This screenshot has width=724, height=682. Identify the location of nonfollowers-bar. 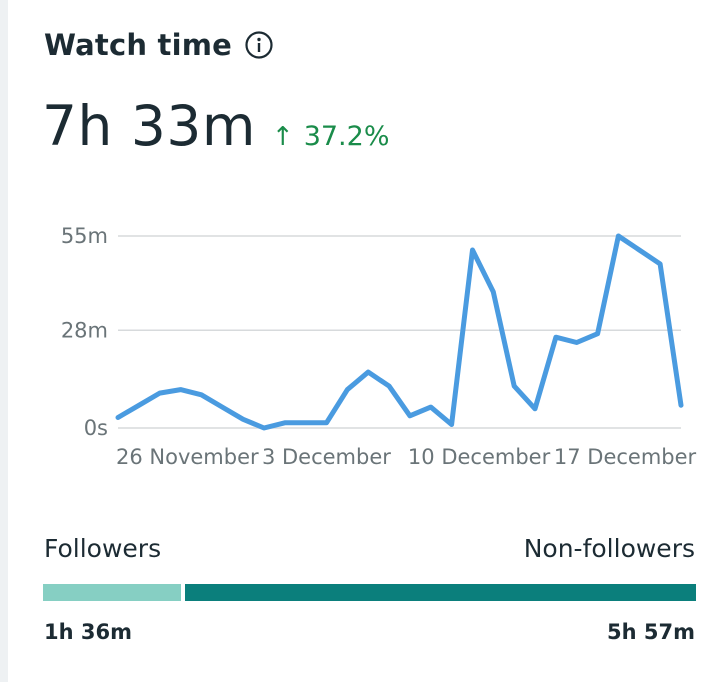
(440, 592).